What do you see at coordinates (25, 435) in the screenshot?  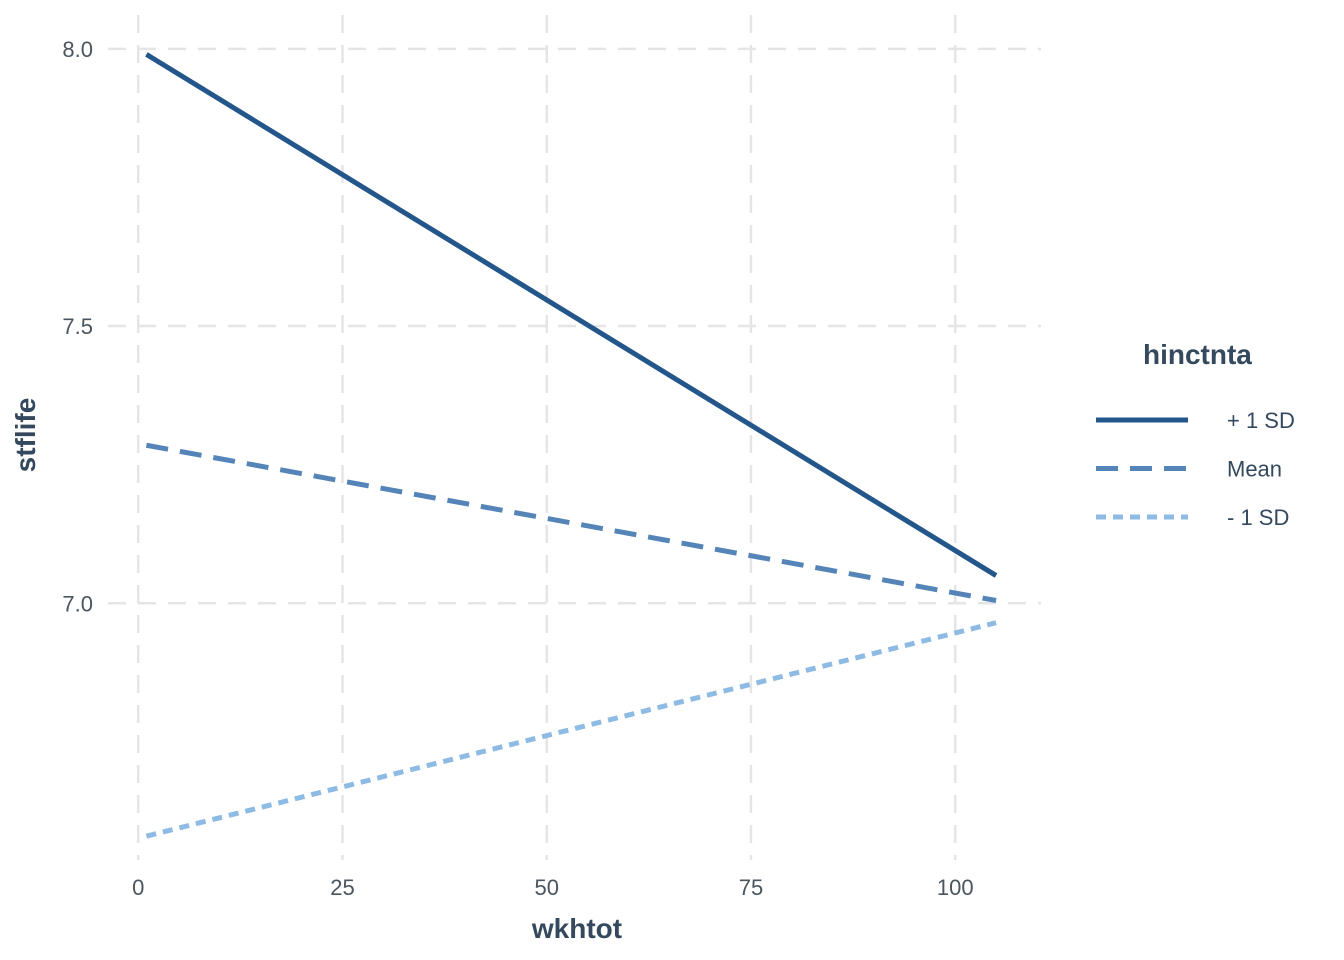 I see `y-axis-title: stflife` at bounding box center [25, 435].